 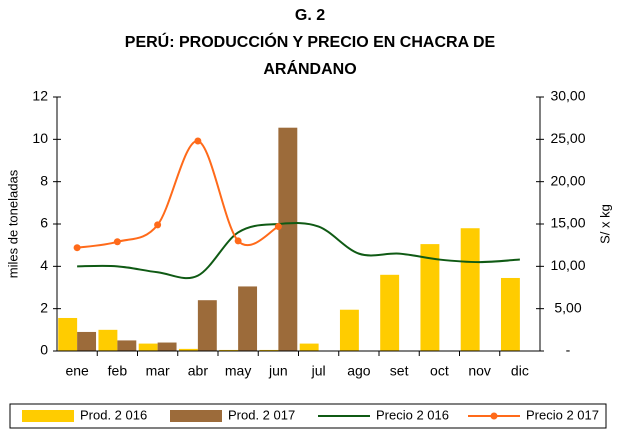 What do you see at coordinates (261, 414) in the screenshot?
I see `legend-label: Prod. 2 017` at bounding box center [261, 414].